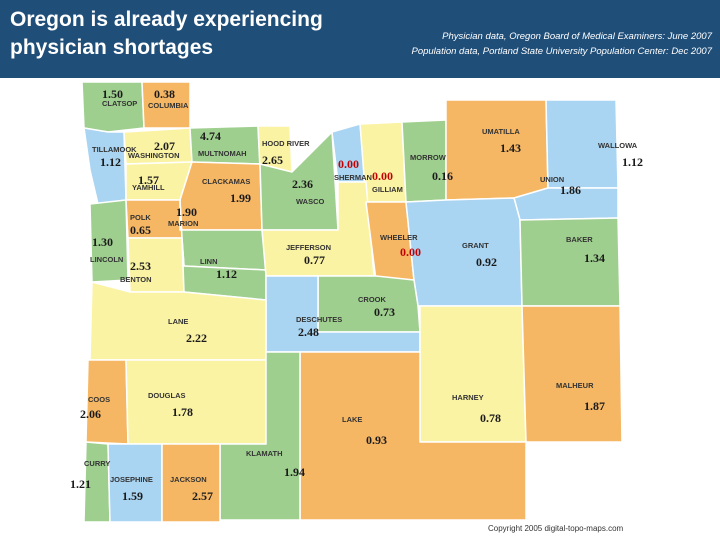 Image resolution: width=720 pixels, height=540 pixels. What do you see at coordinates (97, 463) in the screenshot?
I see `label-curry: CURRY` at bounding box center [97, 463].